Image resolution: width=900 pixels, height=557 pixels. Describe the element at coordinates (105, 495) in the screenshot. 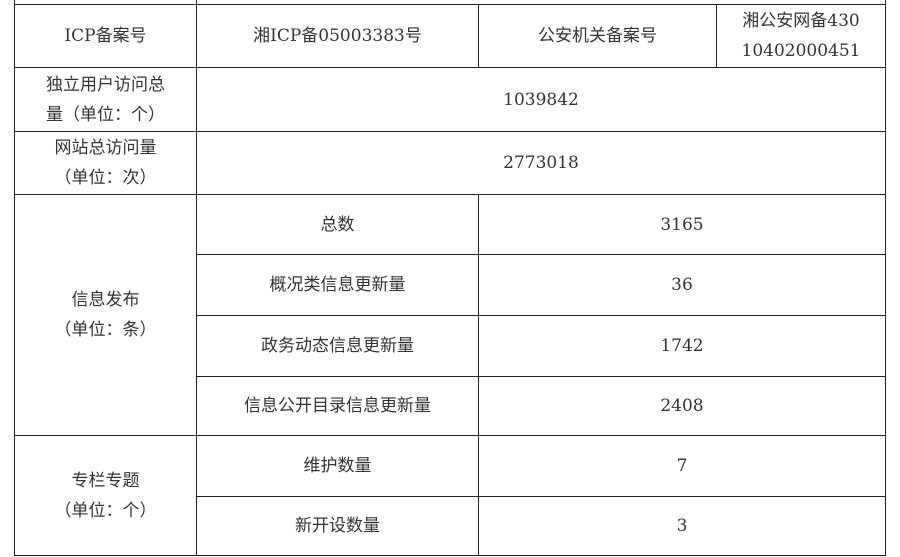

I see `columns-label: 专栏专题 （单位：个）` at that location.